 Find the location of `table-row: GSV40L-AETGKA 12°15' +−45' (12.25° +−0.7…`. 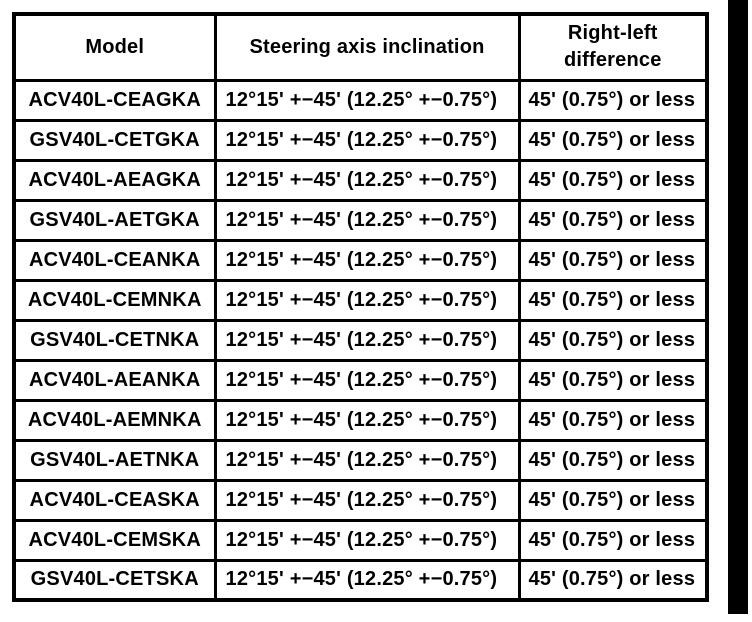

table-row: GSV40L-AETGKA 12°15' +−45' (12.25° +−0.7… is located at coordinates (360, 220).